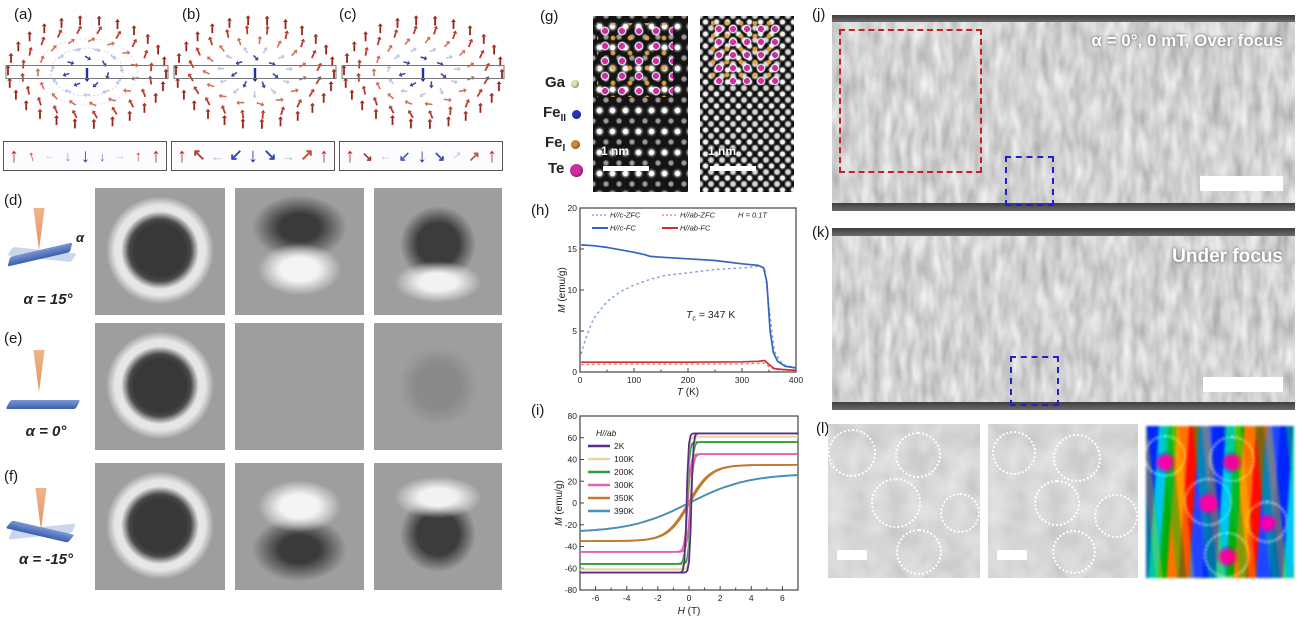  What do you see at coordinates (1187, 40) in the screenshot?
I see `ltem-caption-overfocus: α = 0°, 0 mT, Over focus` at bounding box center [1187, 40].